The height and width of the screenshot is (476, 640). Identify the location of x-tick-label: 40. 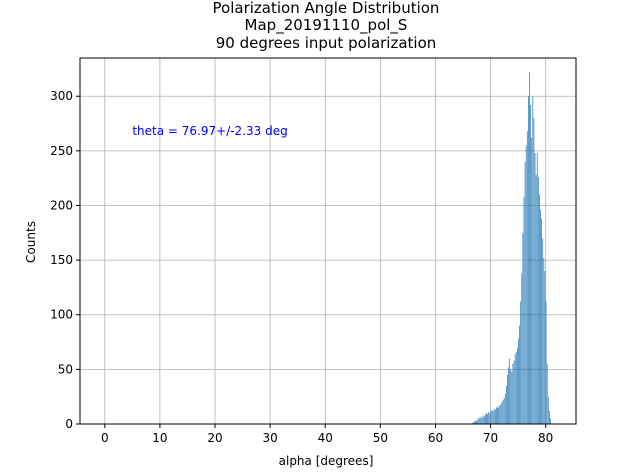
(325, 438).